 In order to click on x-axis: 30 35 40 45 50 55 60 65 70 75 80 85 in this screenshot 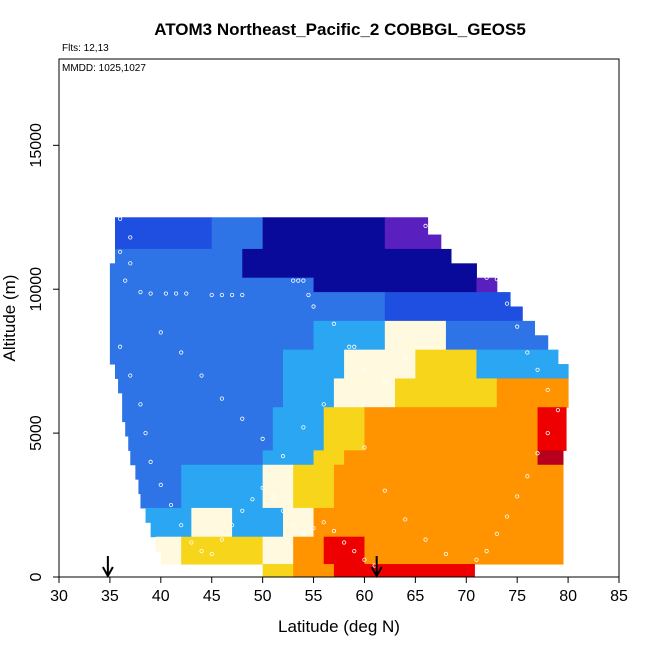, I will do `click(339, 591)`.